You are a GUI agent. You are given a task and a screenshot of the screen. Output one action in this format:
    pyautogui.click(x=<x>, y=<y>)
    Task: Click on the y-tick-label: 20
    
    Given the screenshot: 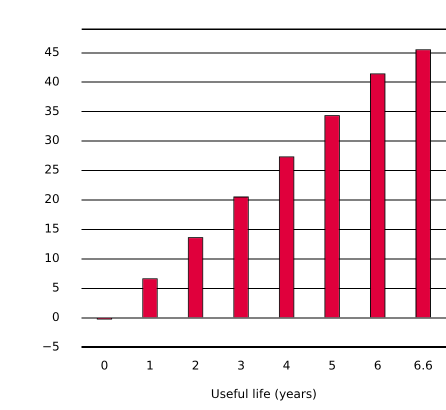 What is the action you would take?
    pyautogui.click(x=52, y=199)
    